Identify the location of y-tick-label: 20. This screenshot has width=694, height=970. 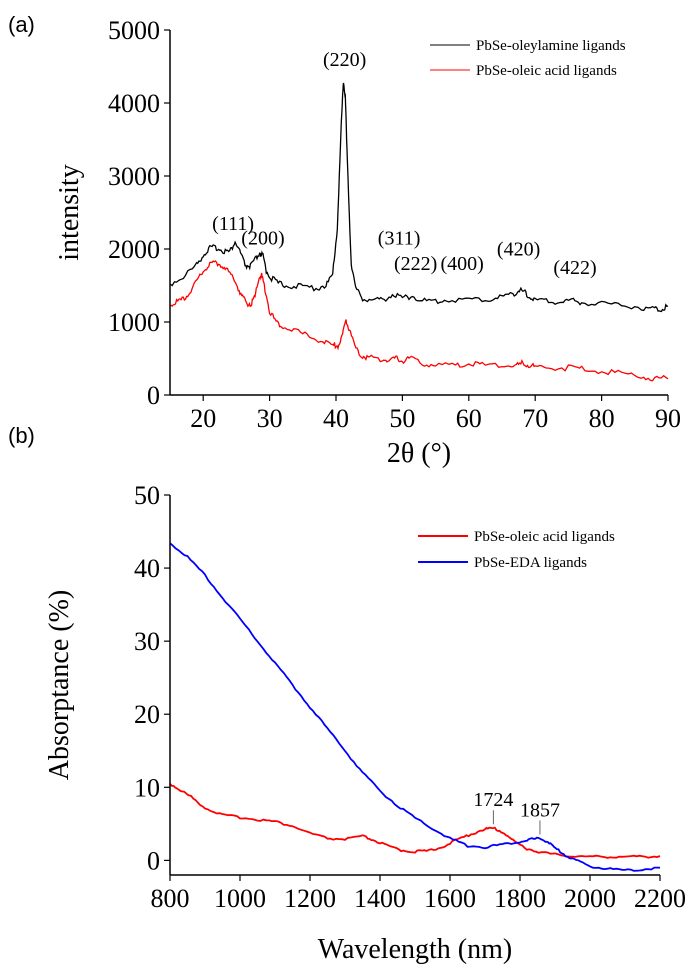
(147, 714).